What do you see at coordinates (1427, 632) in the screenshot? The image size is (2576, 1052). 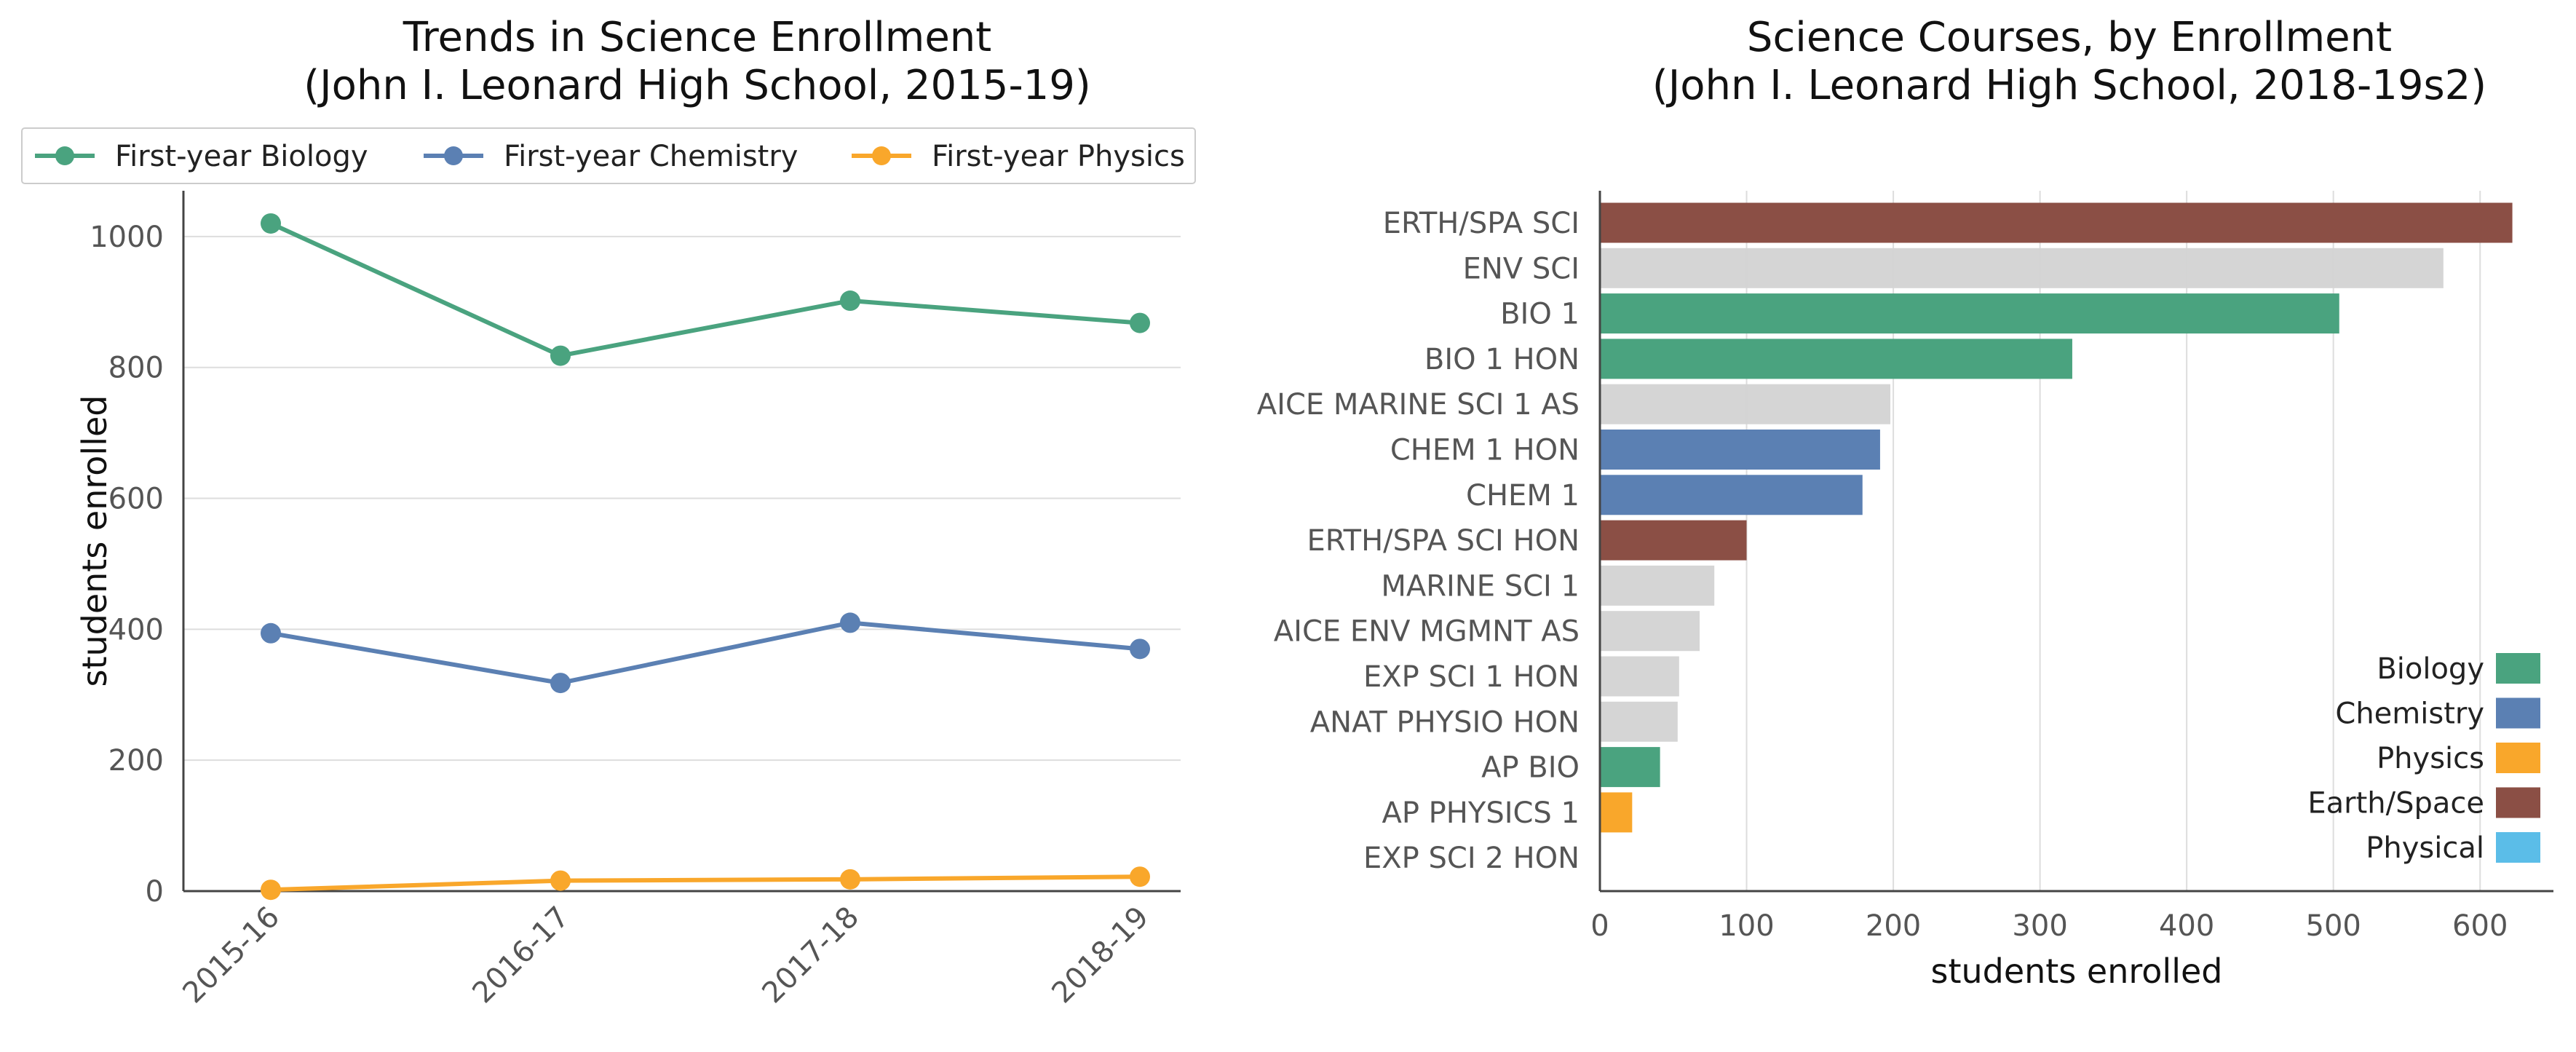 I see `bar-category-label: AICE ENV MGMNT AS` at bounding box center [1427, 632].